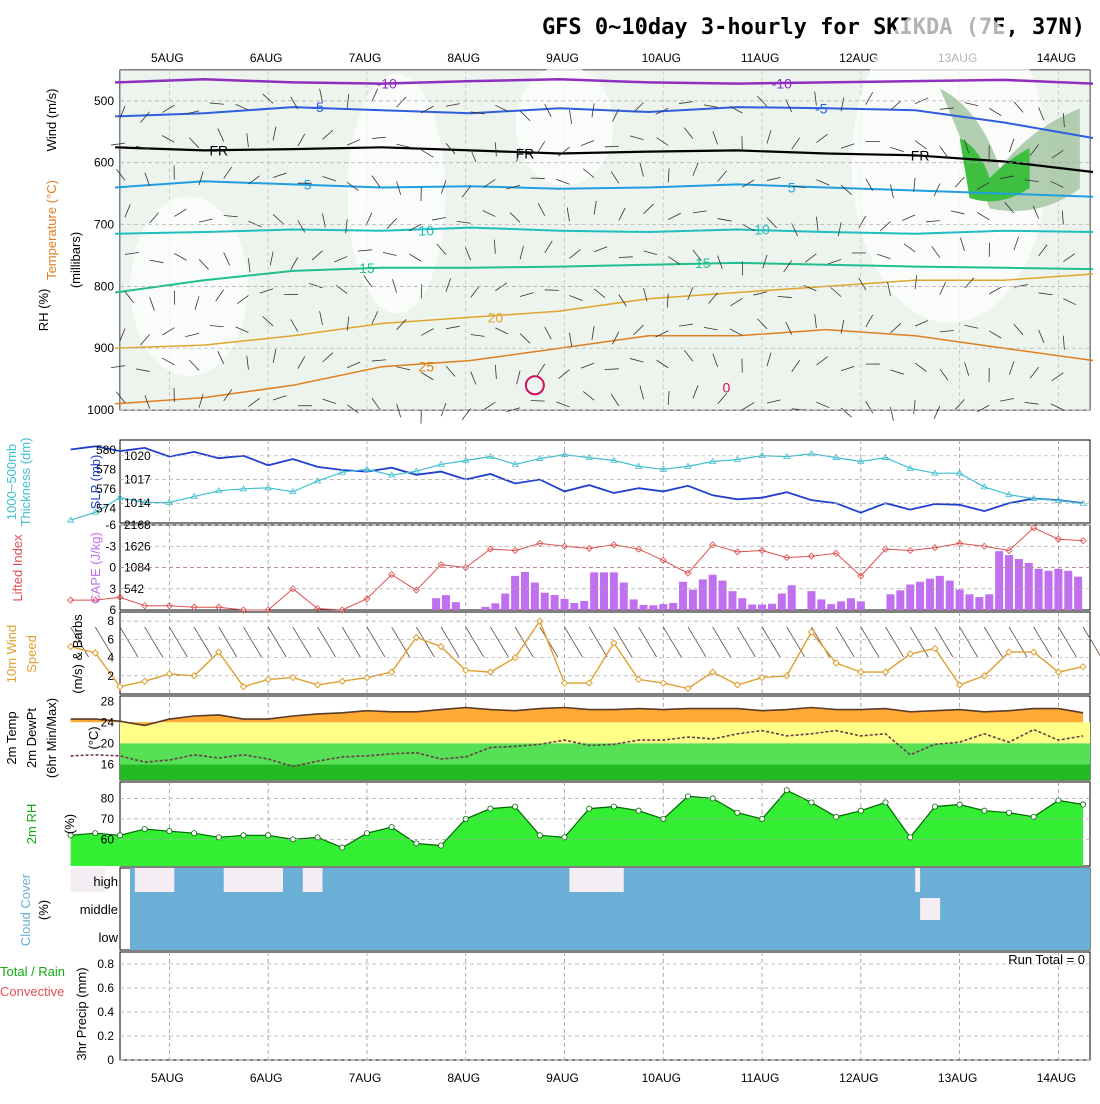  I want to click on rh-ylabel-1: 2m RH, so click(31, 824).